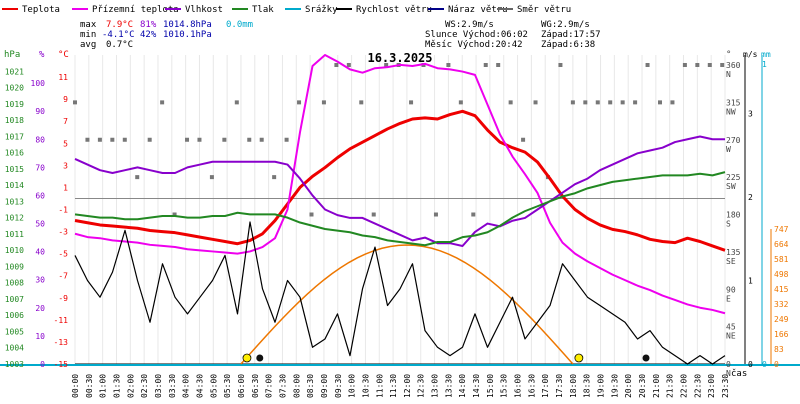 Image resolution: width=800 pixels, height=404 pixels. Describe the element at coordinates (571, 35) in the screenshot. I see `info-sun-set: Západ:17:57` at that location.